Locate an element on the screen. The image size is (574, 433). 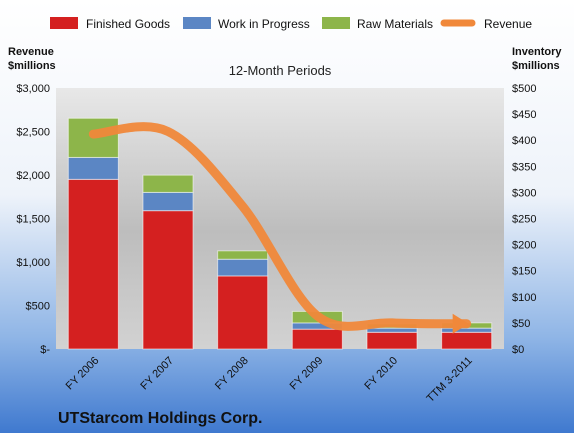
left-tick-6: $3,000 is located at coordinates (33, 89).